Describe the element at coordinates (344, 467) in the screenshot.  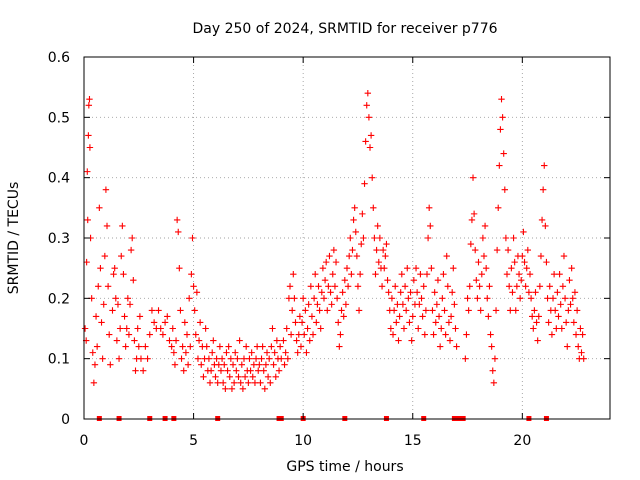
I see `x-axis-label: GPS time / hours` at that location.